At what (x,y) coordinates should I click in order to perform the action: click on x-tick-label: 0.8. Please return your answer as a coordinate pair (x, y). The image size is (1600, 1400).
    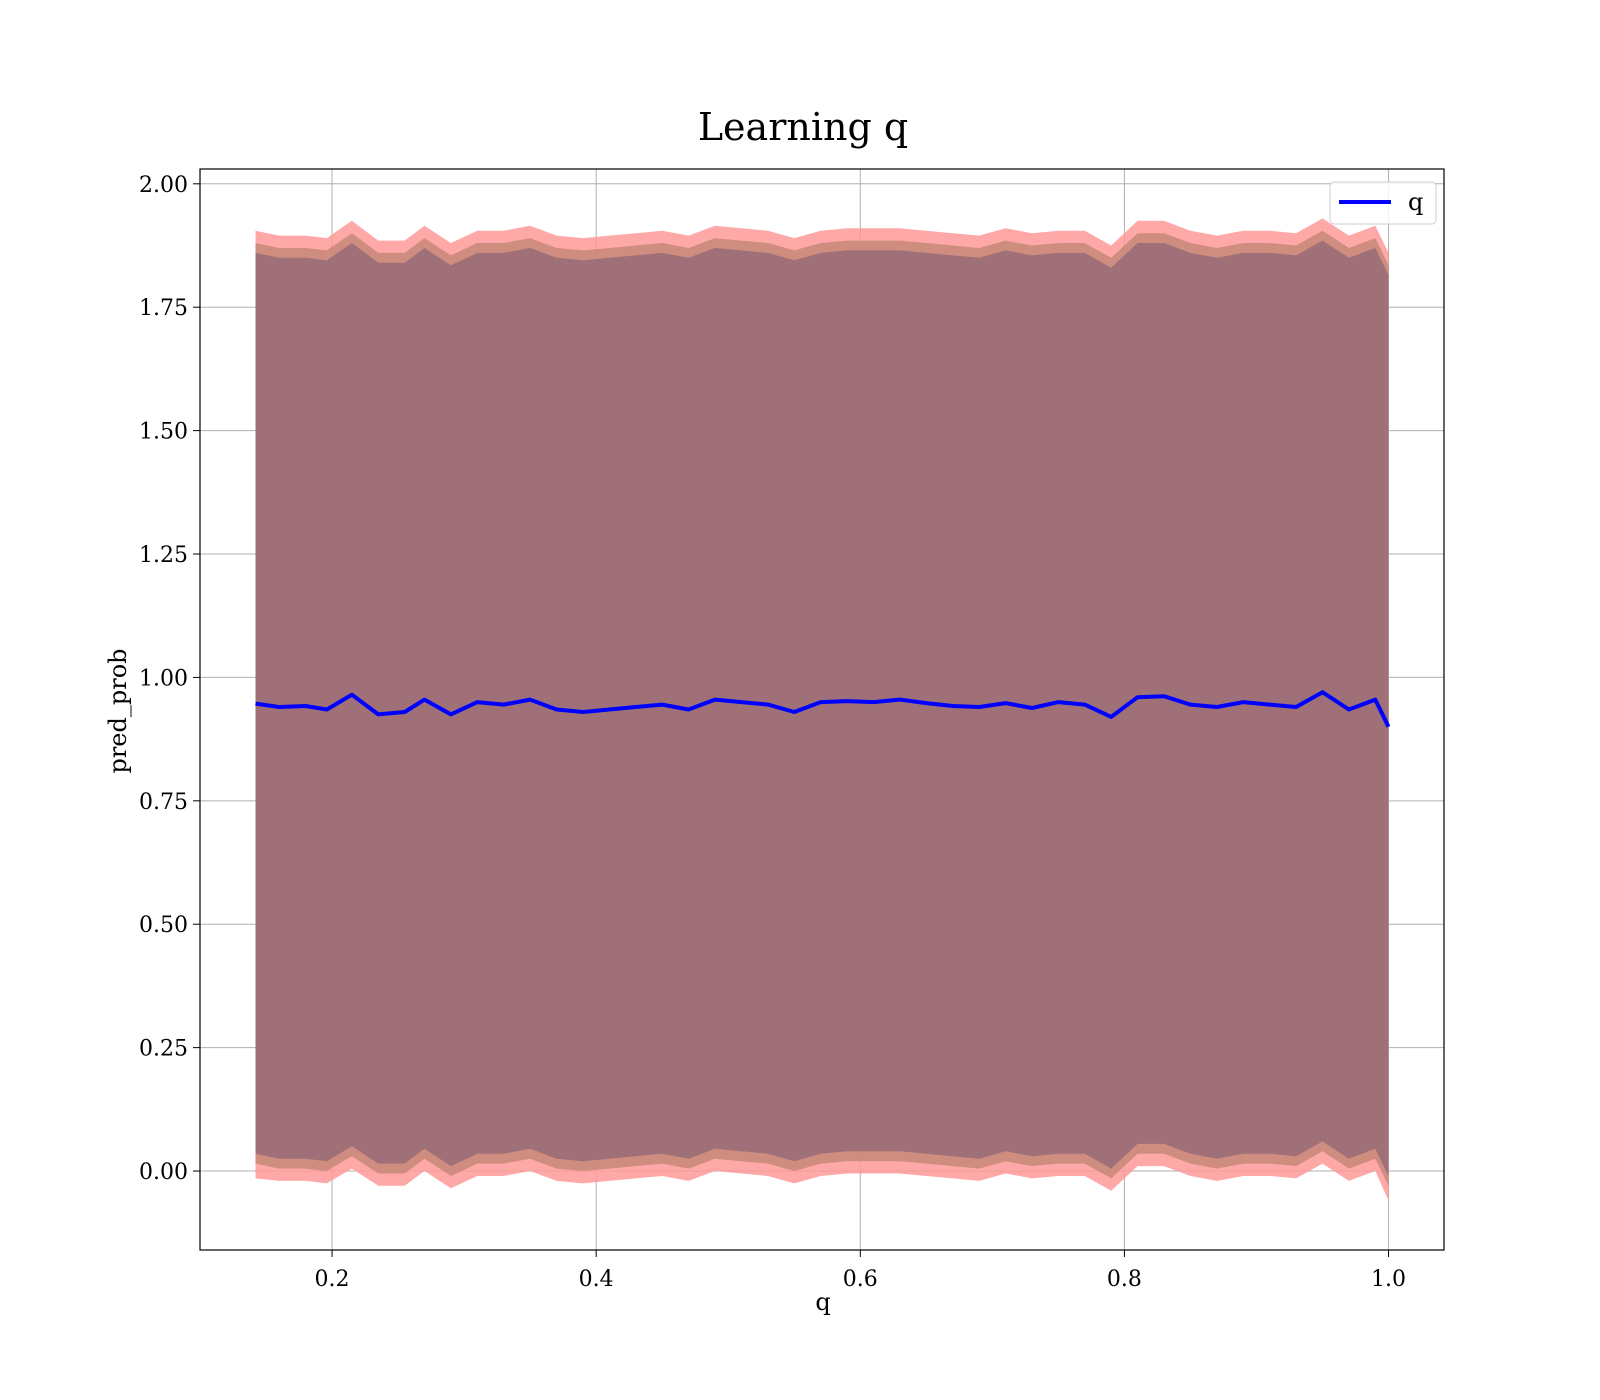
    Looking at the image, I should click on (1124, 1279).